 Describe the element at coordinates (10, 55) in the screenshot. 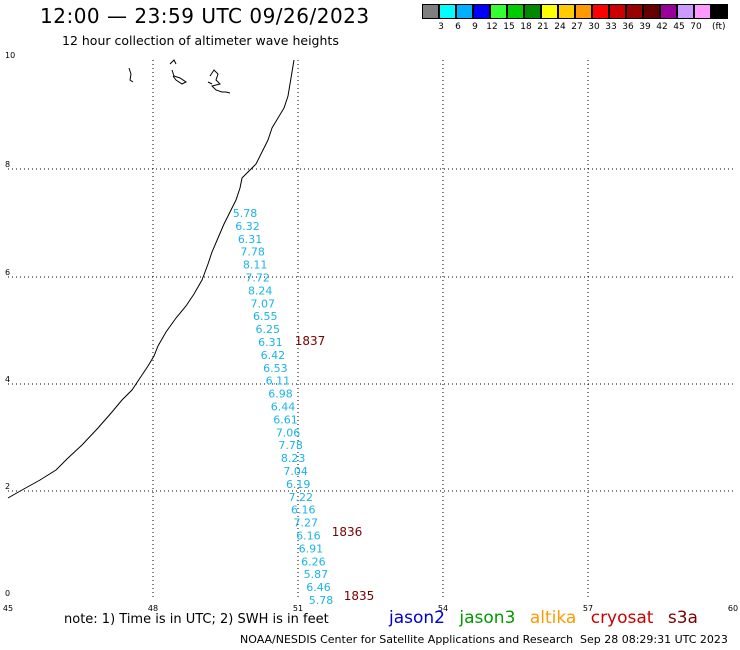

I see `lat-label: 10` at that location.